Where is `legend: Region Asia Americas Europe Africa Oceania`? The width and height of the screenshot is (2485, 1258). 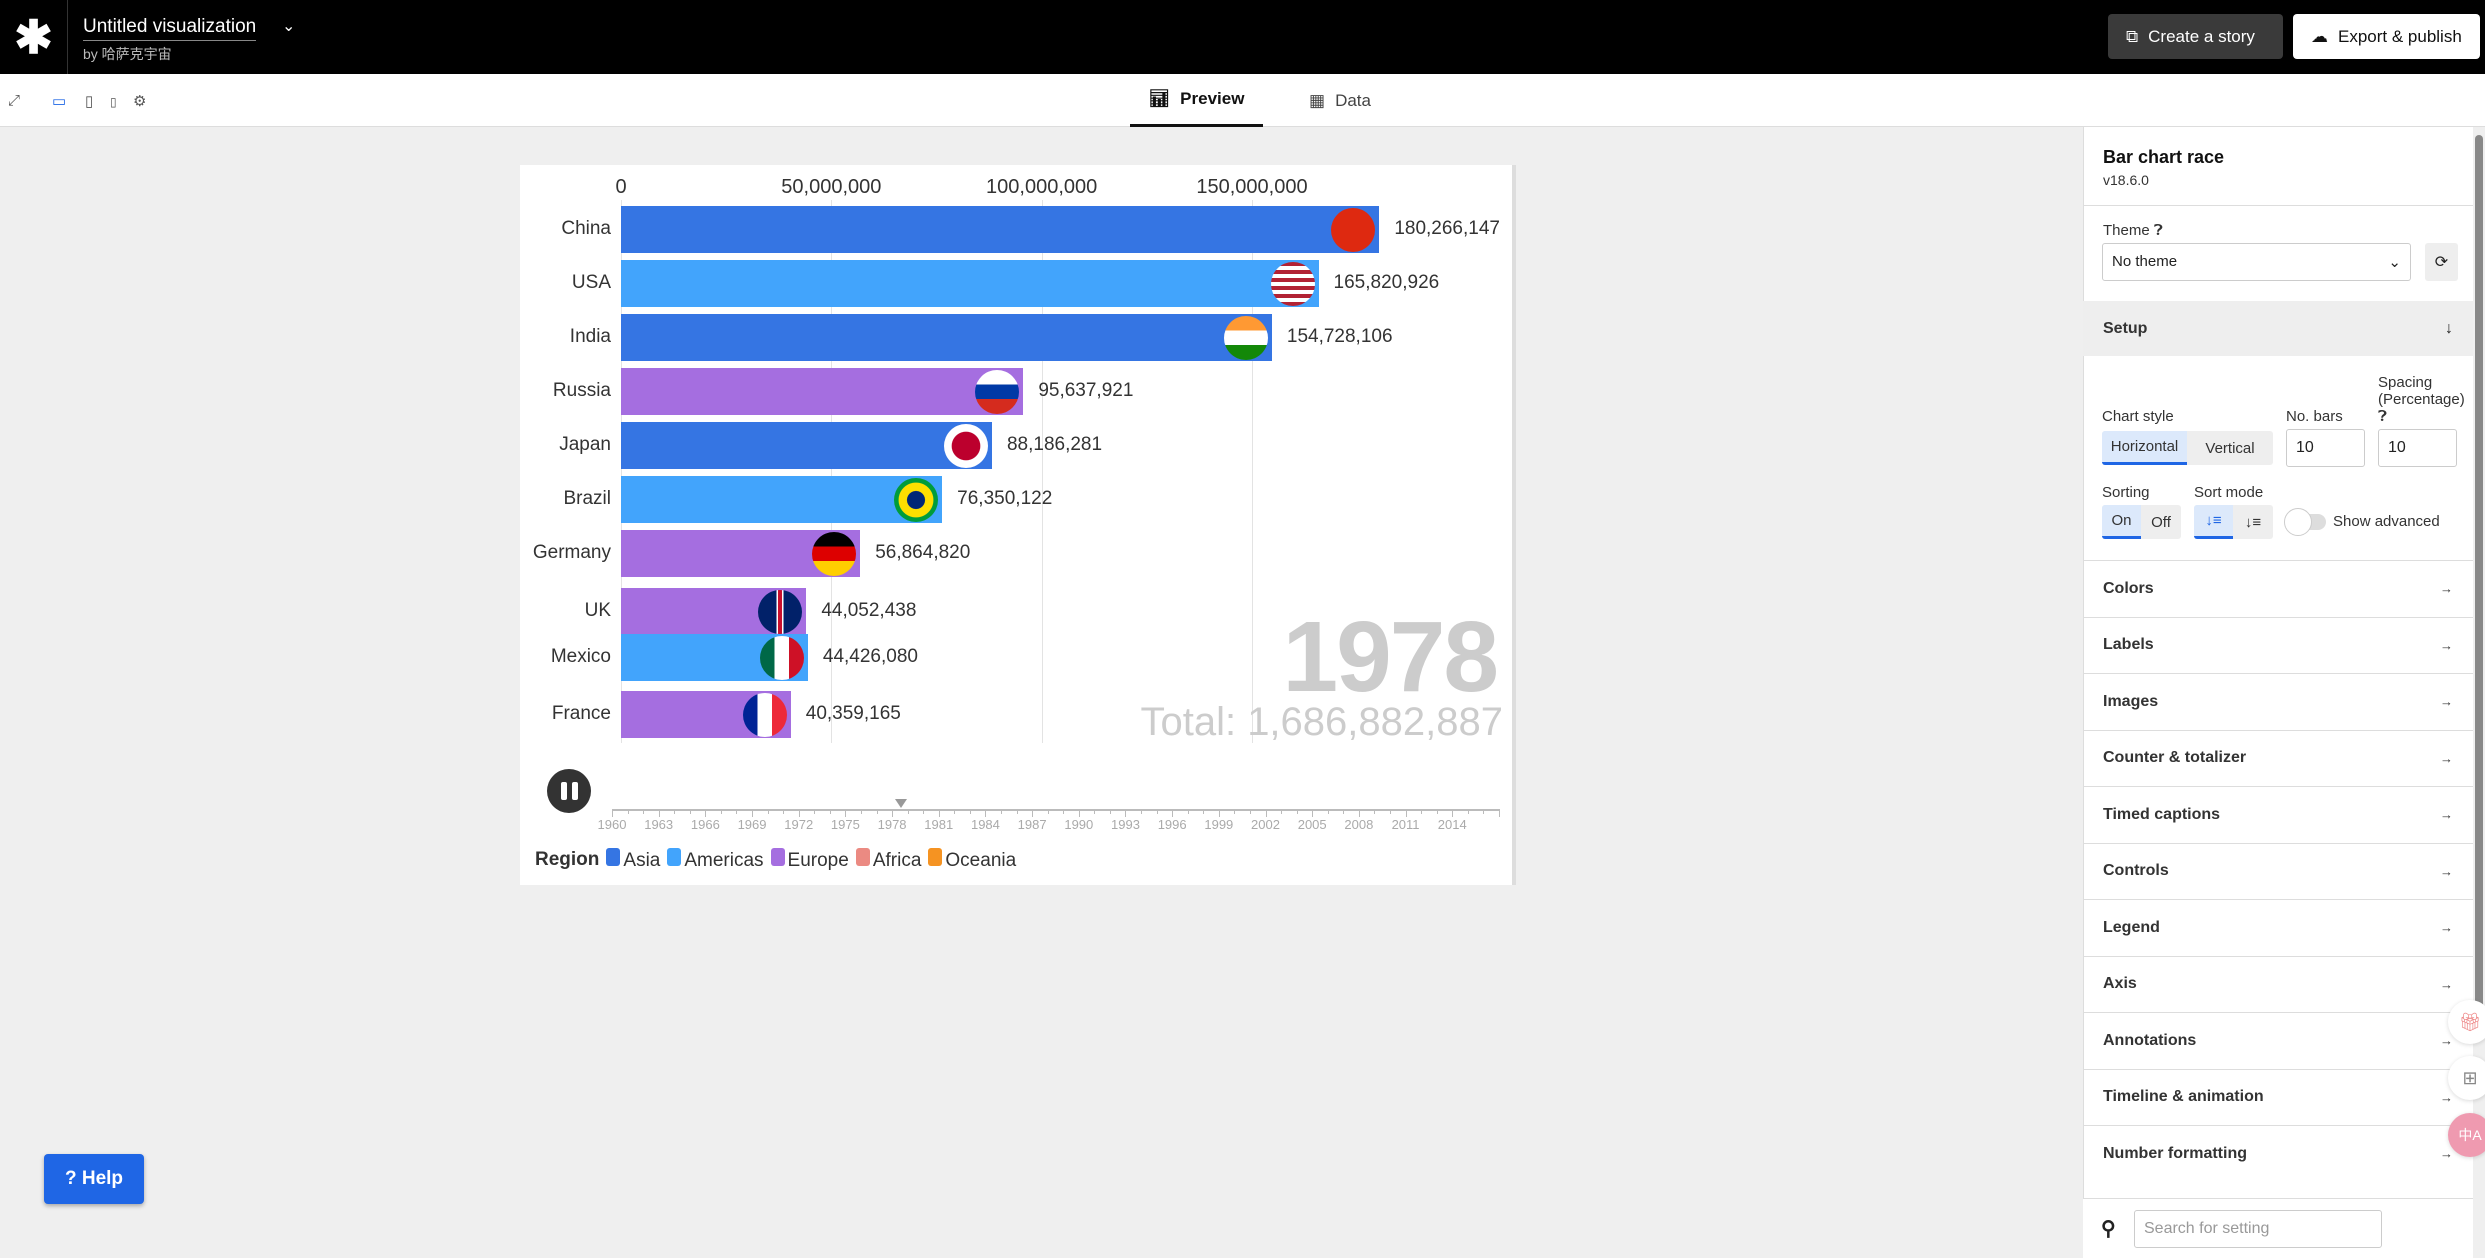
legend: Region Asia Americas Europe Africa Oceania is located at coordinates (775, 860).